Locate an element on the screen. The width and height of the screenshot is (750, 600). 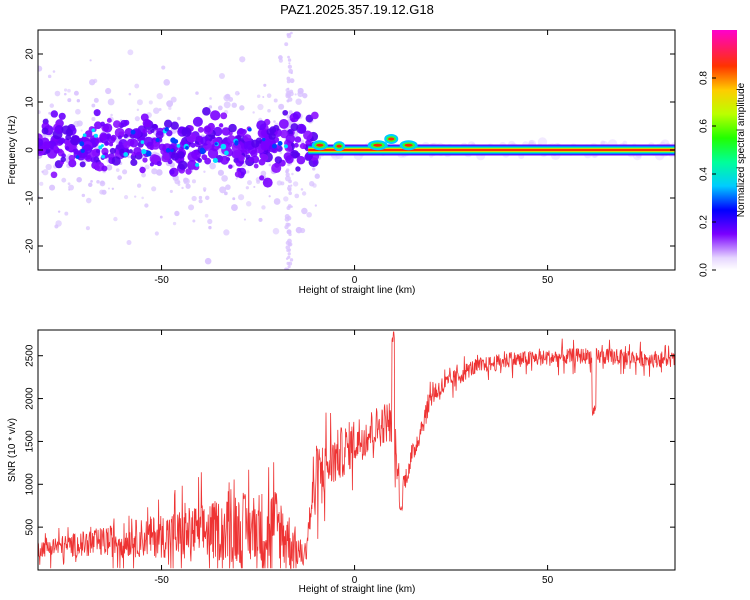
tone-bump-core is located at coordinates (391, 139).